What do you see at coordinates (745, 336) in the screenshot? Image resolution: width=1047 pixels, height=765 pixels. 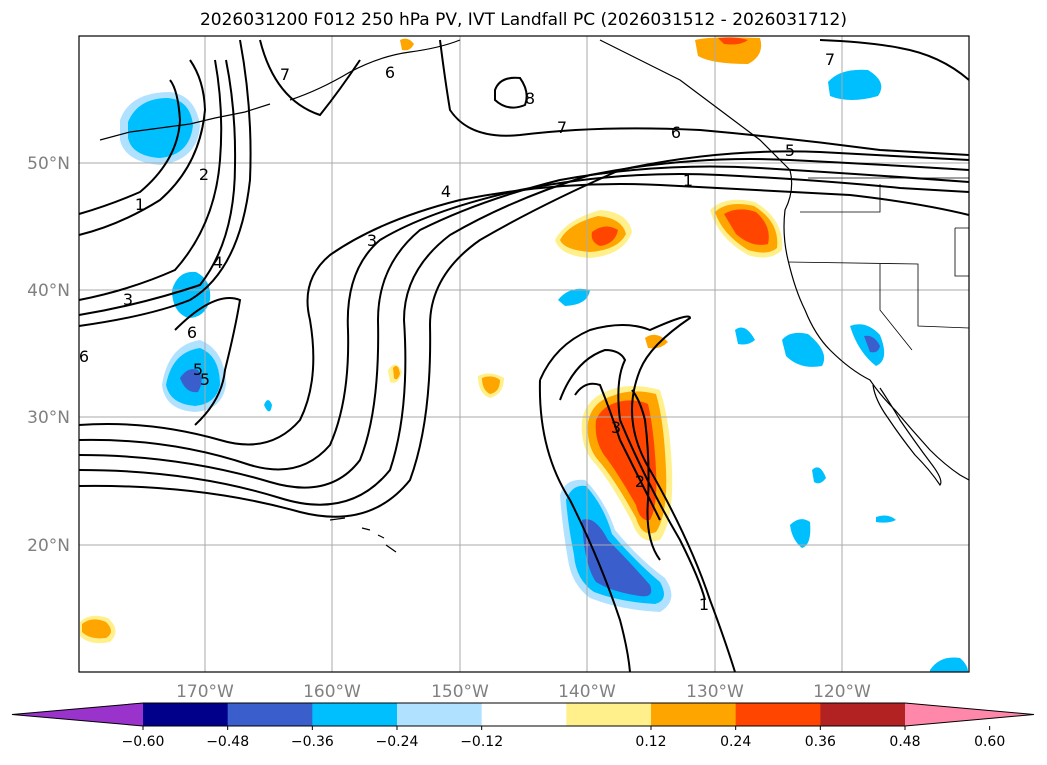 I see `pv-neg-region-ne4` at bounding box center [745, 336].